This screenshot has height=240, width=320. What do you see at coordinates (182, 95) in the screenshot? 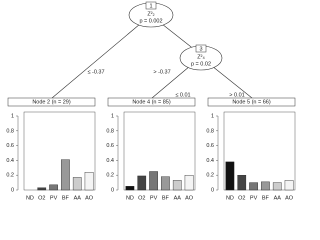
I see `edge-label: ≤ 0.01` at bounding box center [182, 95].